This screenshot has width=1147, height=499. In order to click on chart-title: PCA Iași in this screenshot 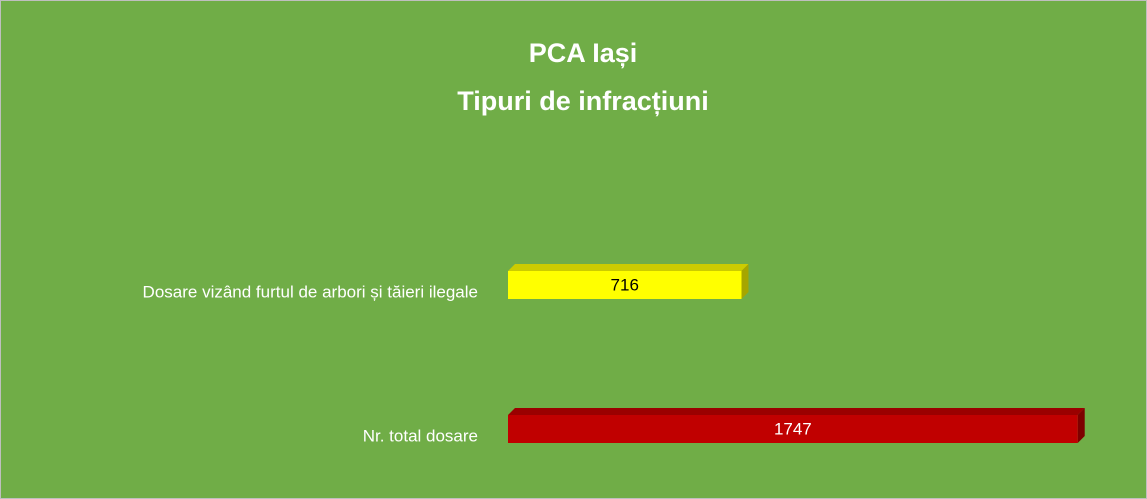, I will do `click(583, 53)`.